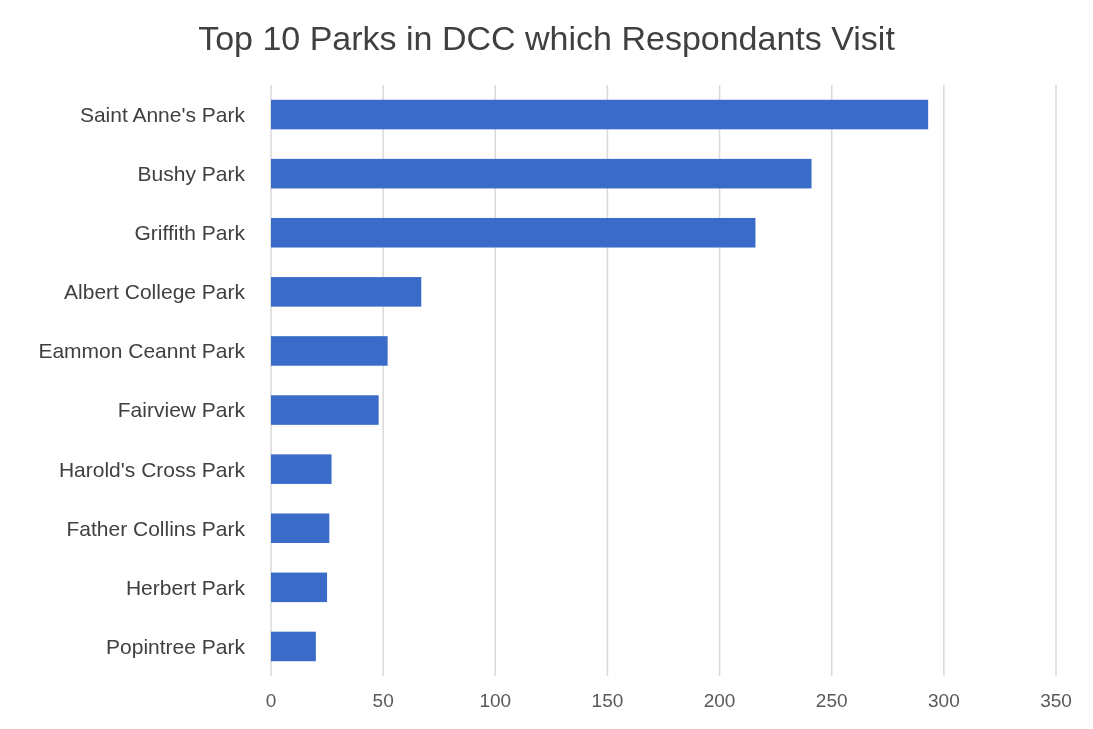 The width and height of the screenshot is (1093, 729). I want to click on x-tick-label: 350, so click(1056, 700).